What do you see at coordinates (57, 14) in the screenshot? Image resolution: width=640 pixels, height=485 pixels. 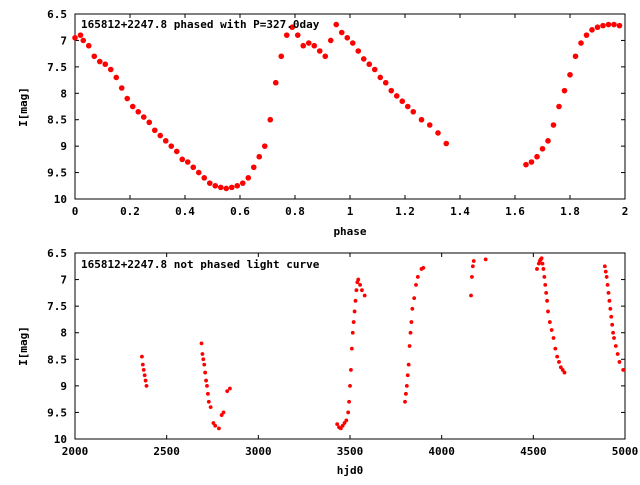 I see `phased-y-tick-label: 6.5` at bounding box center [57, 14].